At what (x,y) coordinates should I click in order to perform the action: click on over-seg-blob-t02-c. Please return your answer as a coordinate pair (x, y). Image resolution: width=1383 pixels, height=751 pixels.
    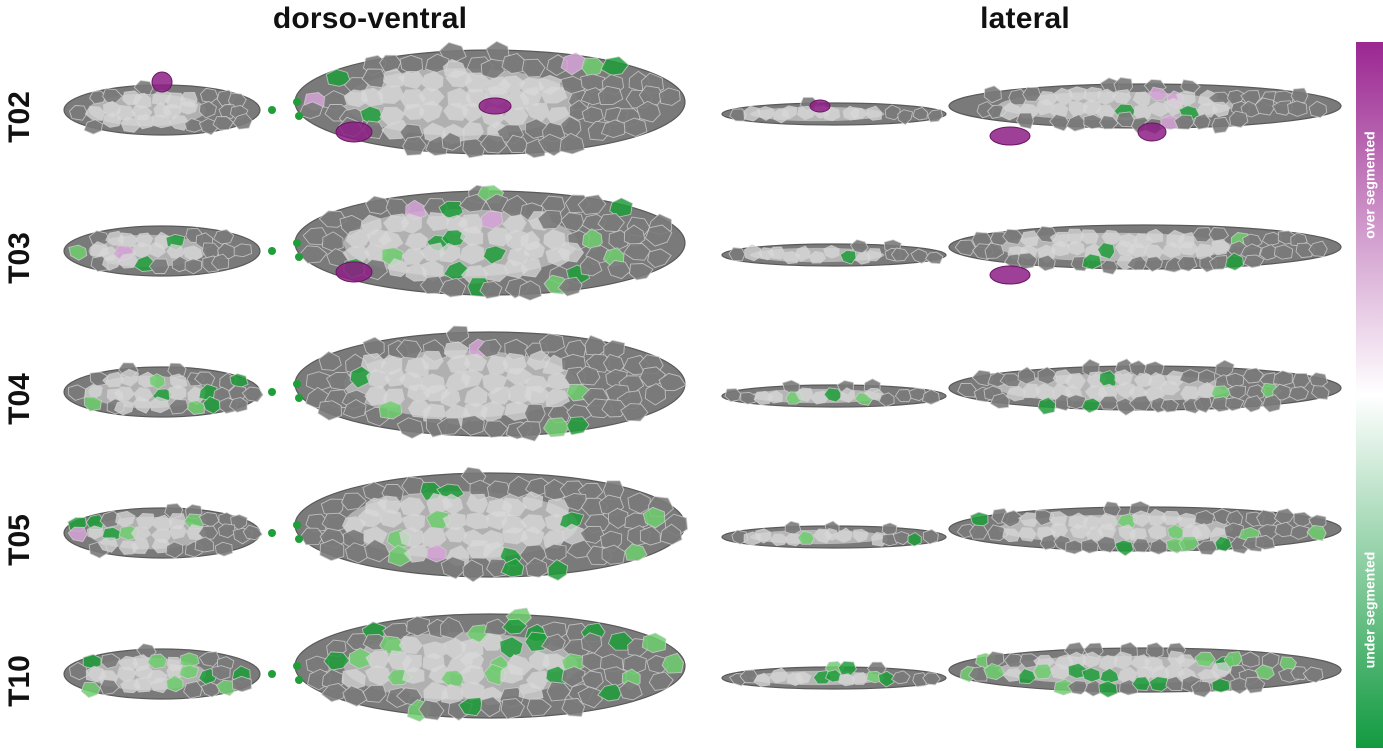
    Looking at the image, I should click on (495, 106).